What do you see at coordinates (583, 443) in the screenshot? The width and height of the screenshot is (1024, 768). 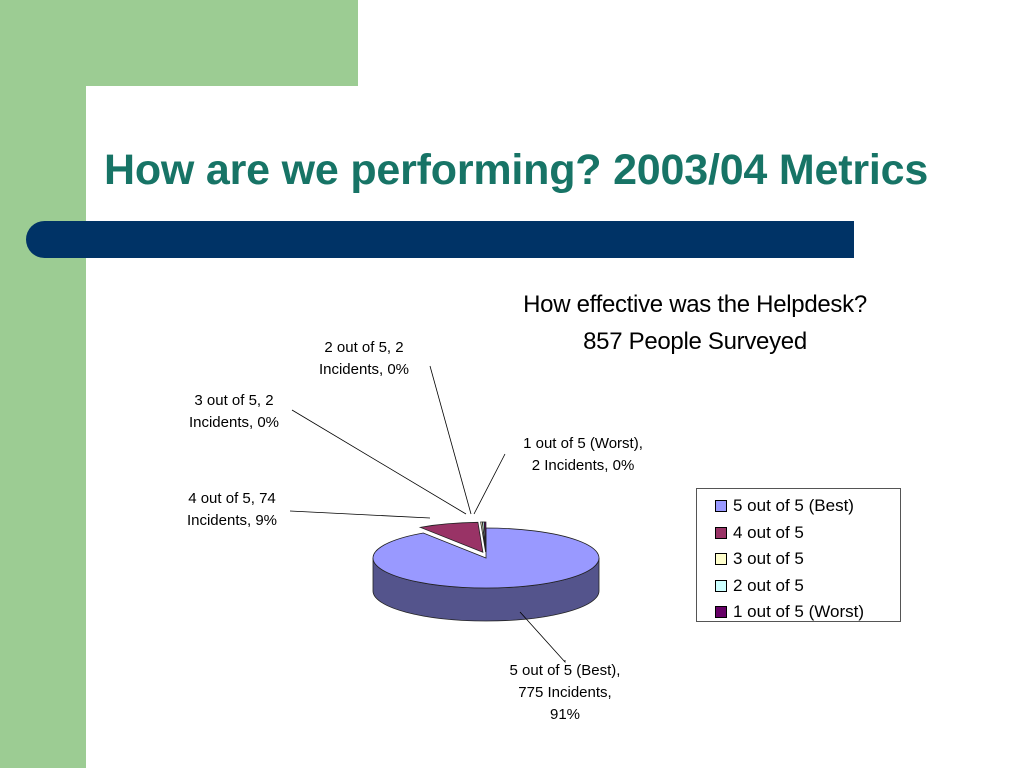 I see `slice-label-line: 1 out of 5 (Worst),` at bounding box center [583, 443].